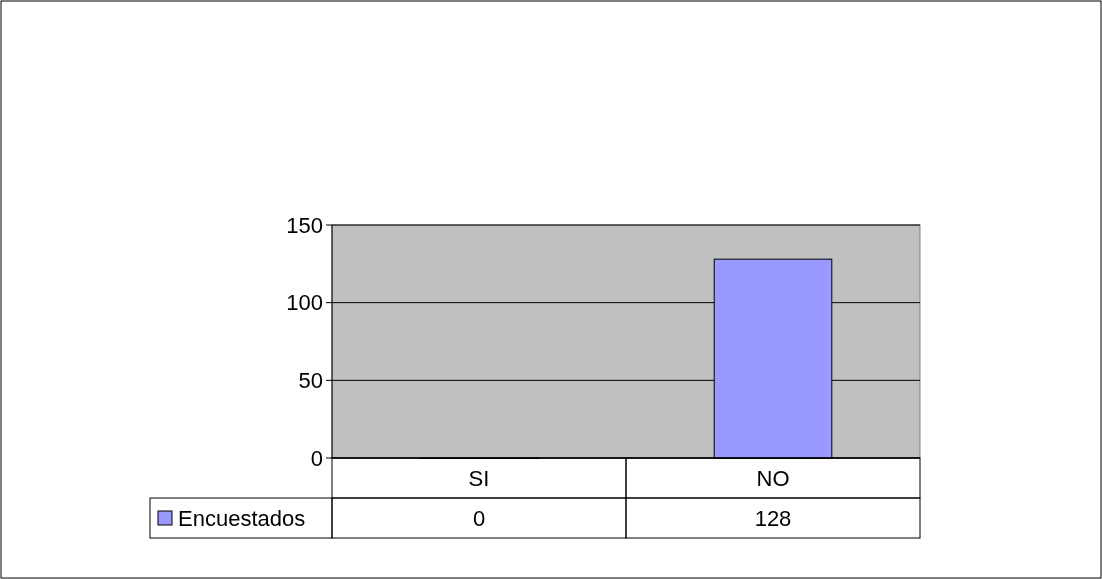  What do you see at coordinates (304, 303) in the screenshot?
I see `y-tick-label: 100` at bounding box center [304, 303].